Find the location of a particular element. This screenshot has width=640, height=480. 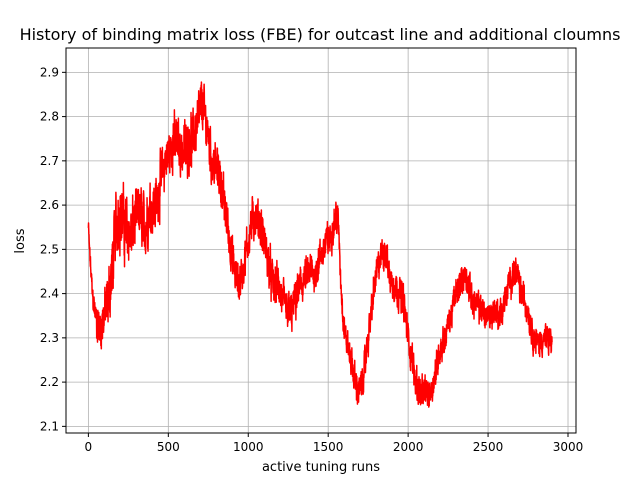

y-tick-label: 2.5 is located at coordinates (49, 249).